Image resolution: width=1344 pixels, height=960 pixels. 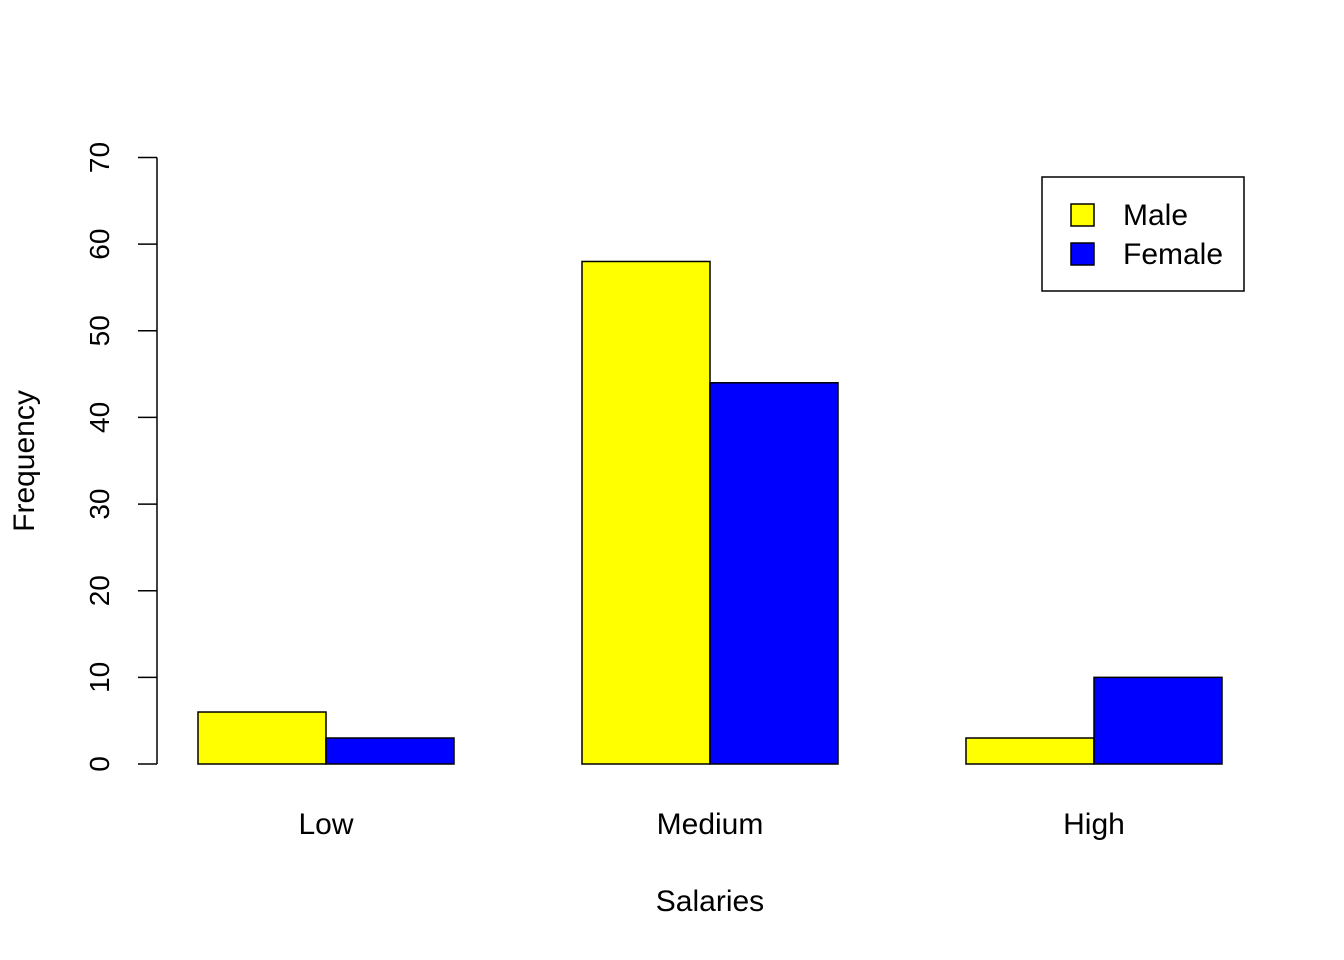 I want to click on bar-high-male, so click(x=1030, y=751).